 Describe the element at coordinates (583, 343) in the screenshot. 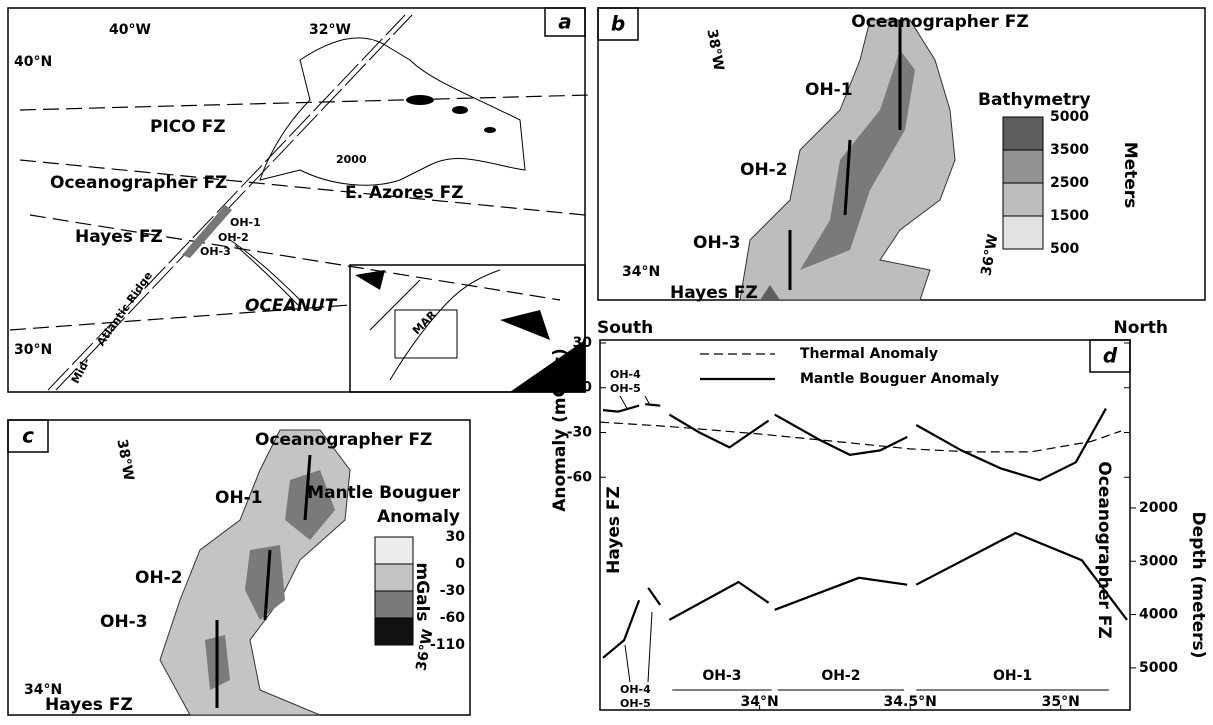

I see `y-tick-label: 30` at that location.